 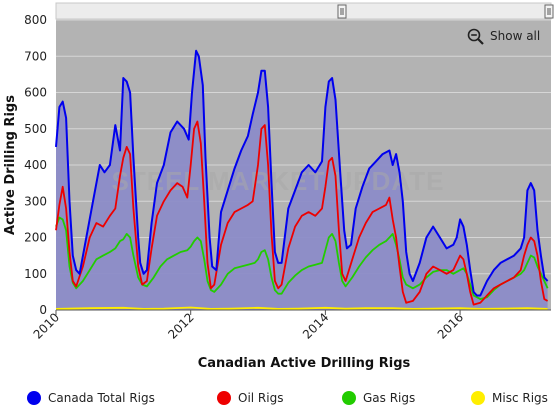 What do you see at coordinates (248, 326) in the screenshot?
I see `x-tick-labels: 2010 2012 2014 2016` at bounding box center [248, 326].